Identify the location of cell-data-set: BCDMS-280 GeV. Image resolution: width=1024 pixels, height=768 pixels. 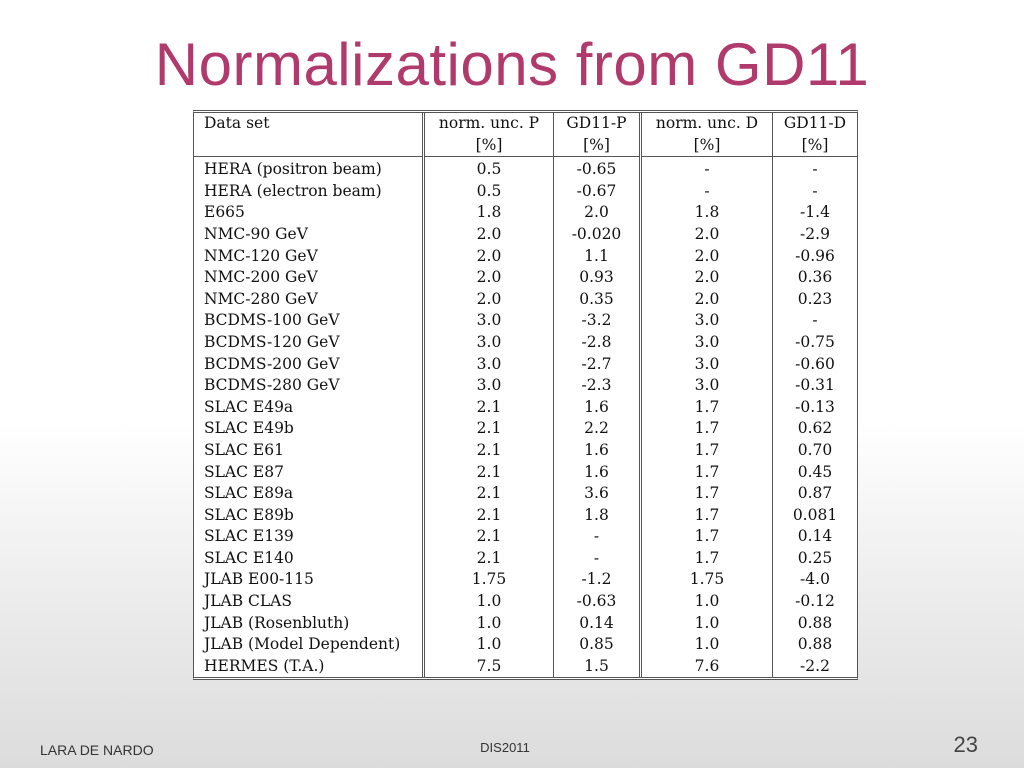
(309, 386).